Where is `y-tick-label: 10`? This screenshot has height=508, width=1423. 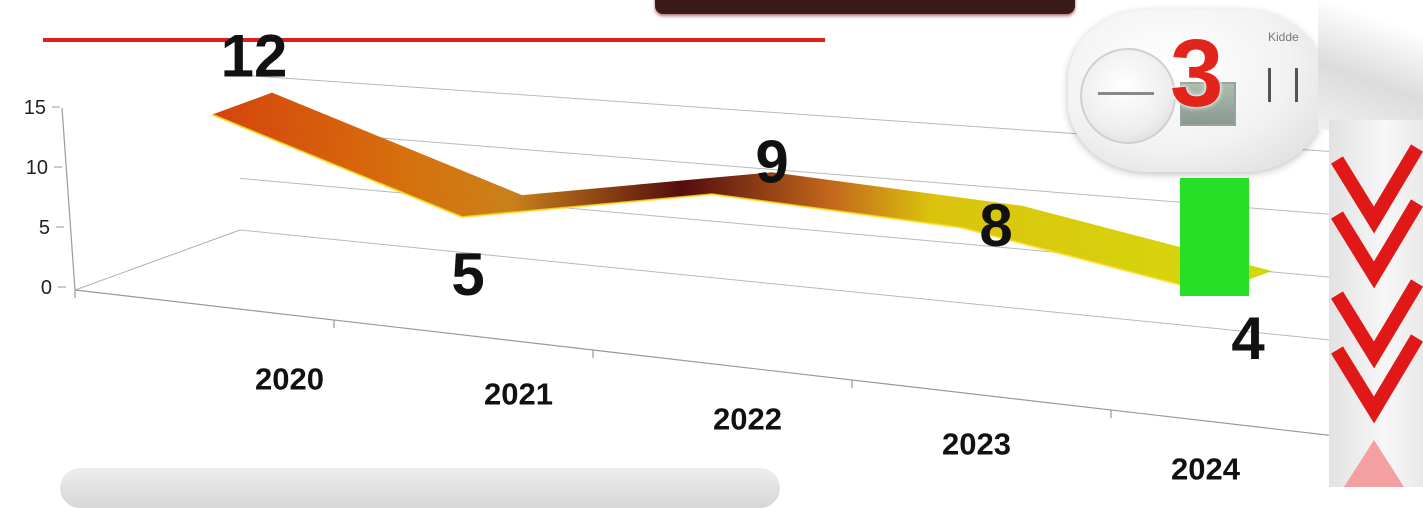
y-tick-label: 10 is located at coordinates (37, 168).